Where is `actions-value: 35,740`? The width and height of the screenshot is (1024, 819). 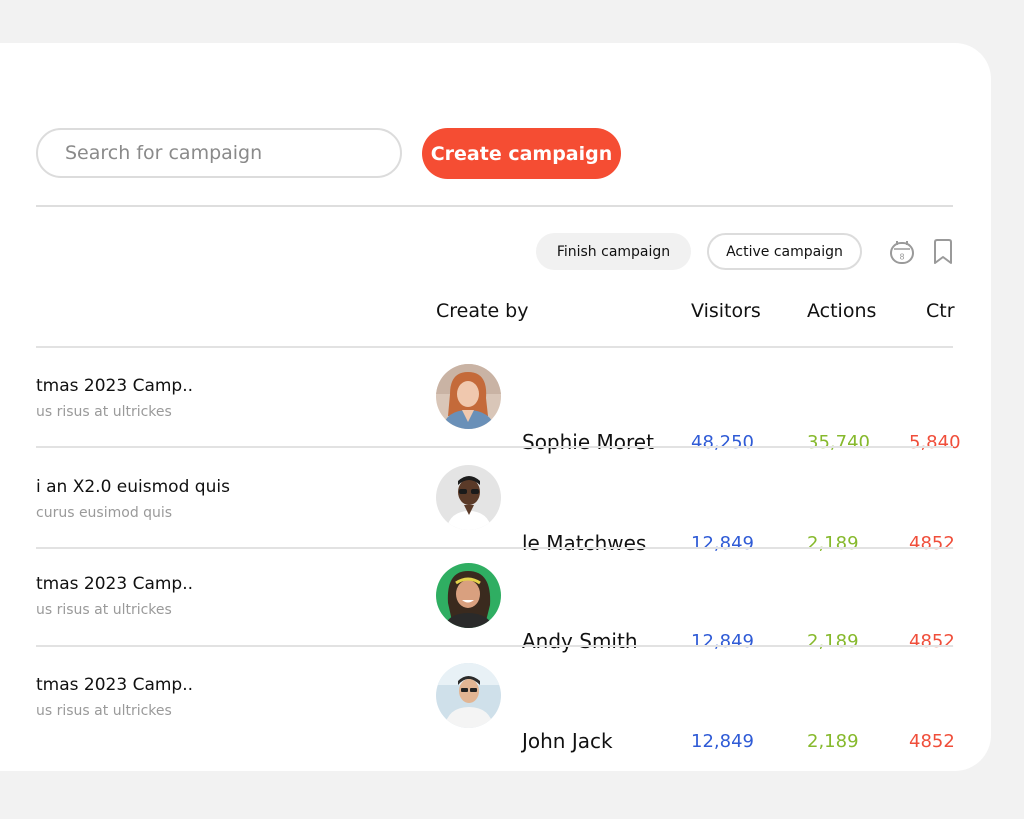
actions-value: 35,740 is located at coordinates (838, 442).